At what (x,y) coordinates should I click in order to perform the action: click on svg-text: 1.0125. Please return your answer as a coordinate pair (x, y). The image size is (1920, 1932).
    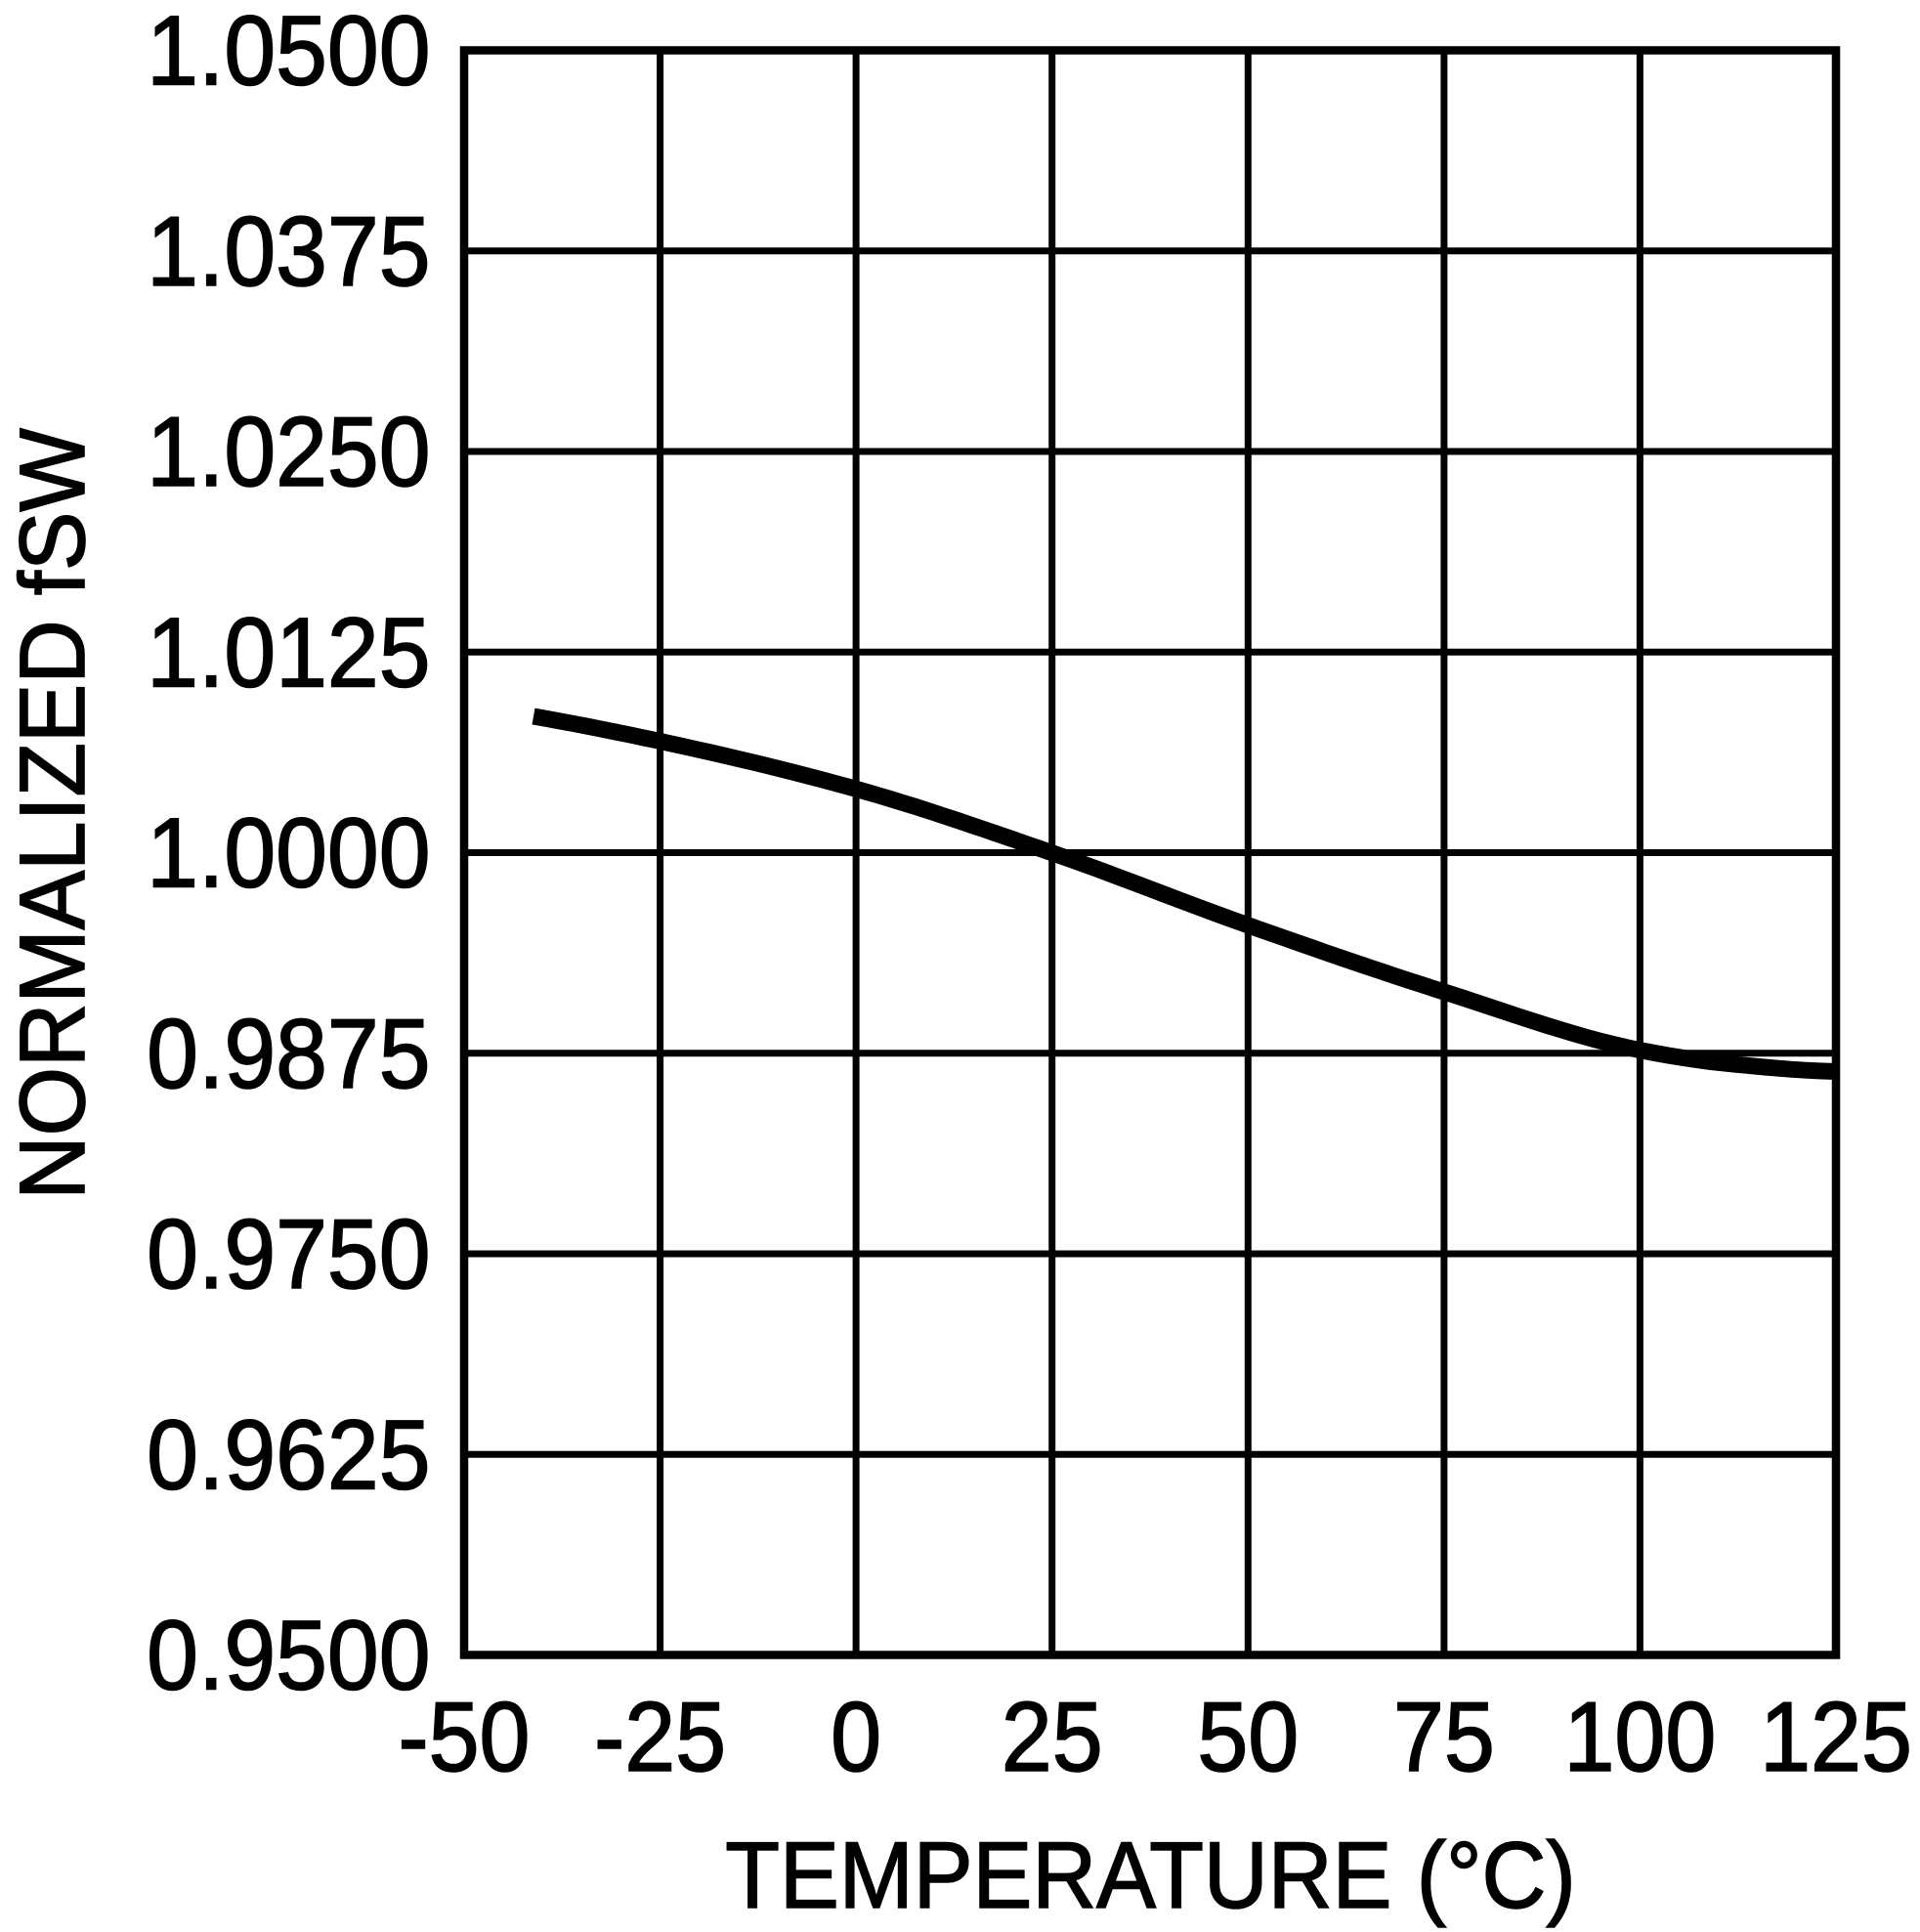
    Looking at the image, I should click on (288, 652).